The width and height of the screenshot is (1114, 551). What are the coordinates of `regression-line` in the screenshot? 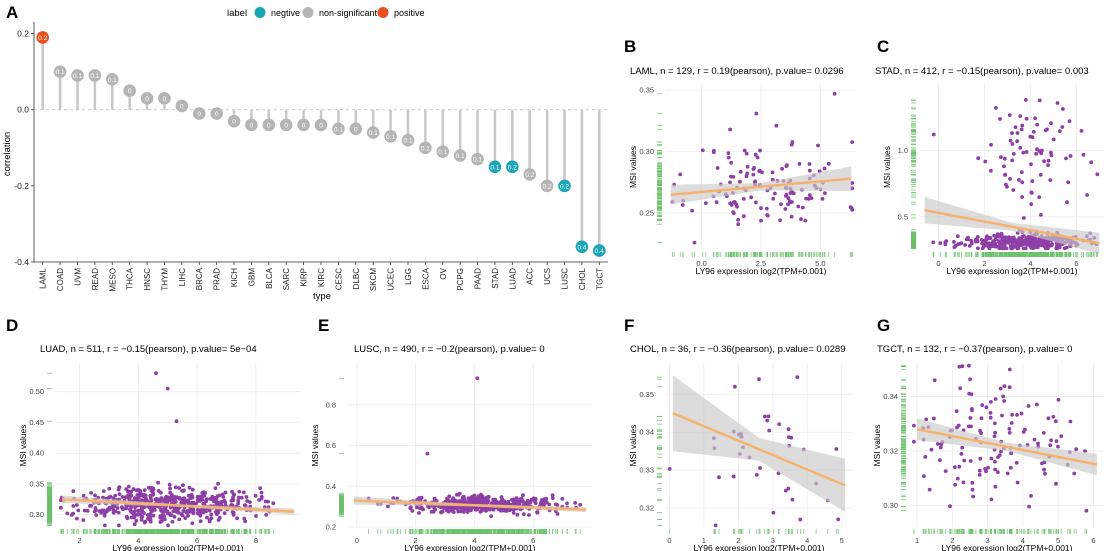 It's located at (178, 505).